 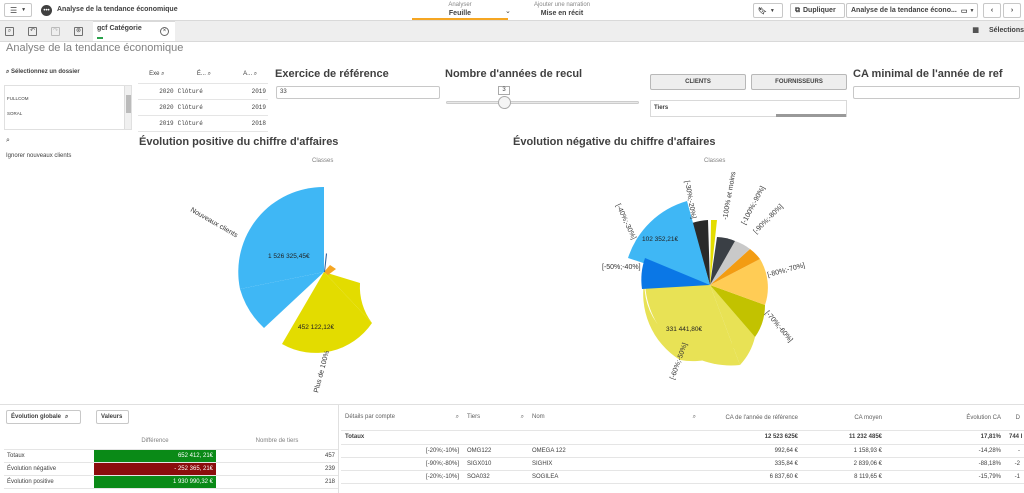 I want to click on table-cell: -, so click(x=1014, y=451).